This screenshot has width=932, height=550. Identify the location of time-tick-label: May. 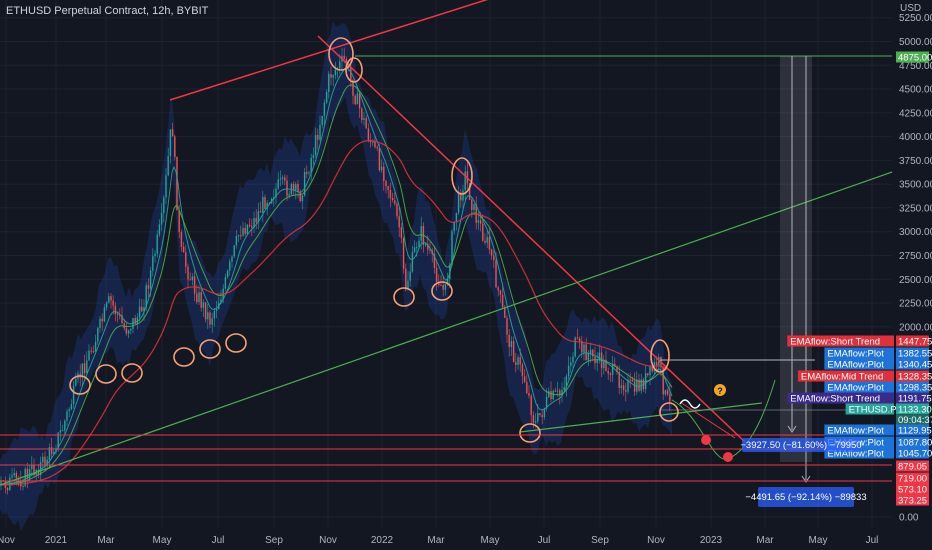
(162, 540).